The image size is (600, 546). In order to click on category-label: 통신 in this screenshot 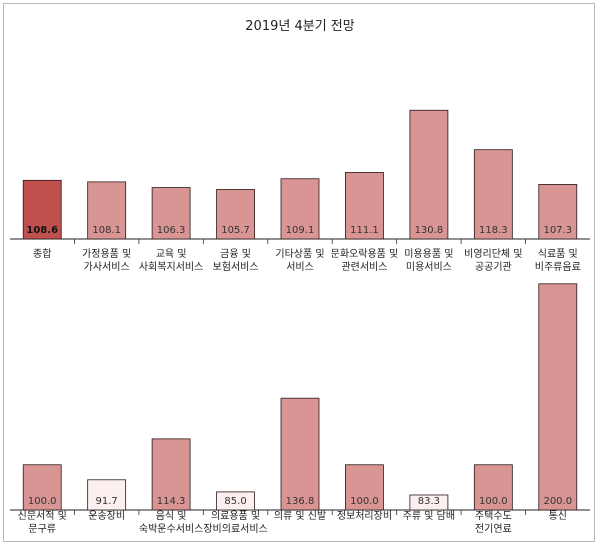, I will do `click(558, 516)`.